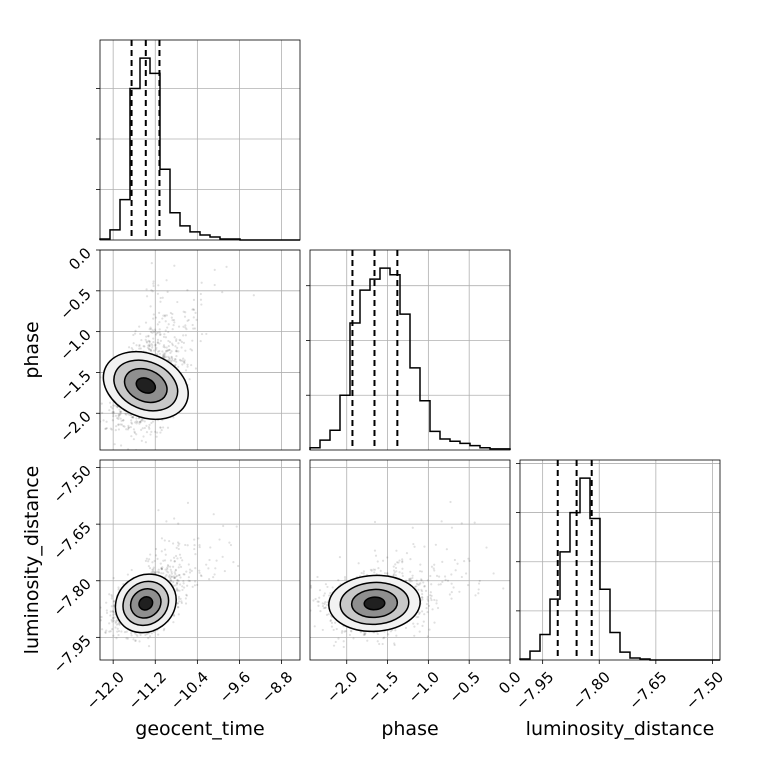  What do you see at coordinates (409, 729) in the screenshot?
I see `x-axis-title-phase: phase` at bounding box center [409, 729].